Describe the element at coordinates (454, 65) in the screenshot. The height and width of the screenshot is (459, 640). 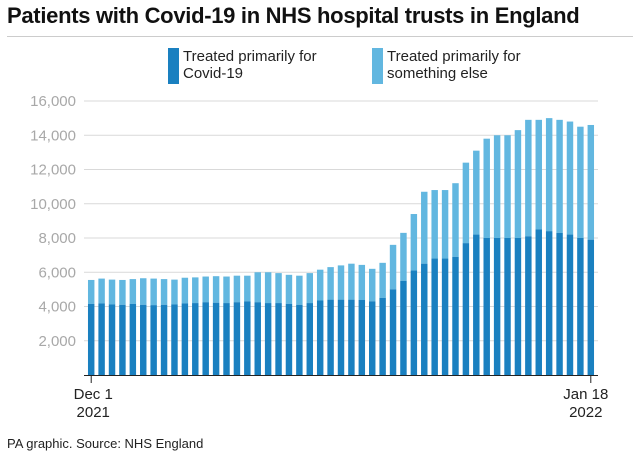
I see `legend-label-other: Treated primarily for something else` at that location.